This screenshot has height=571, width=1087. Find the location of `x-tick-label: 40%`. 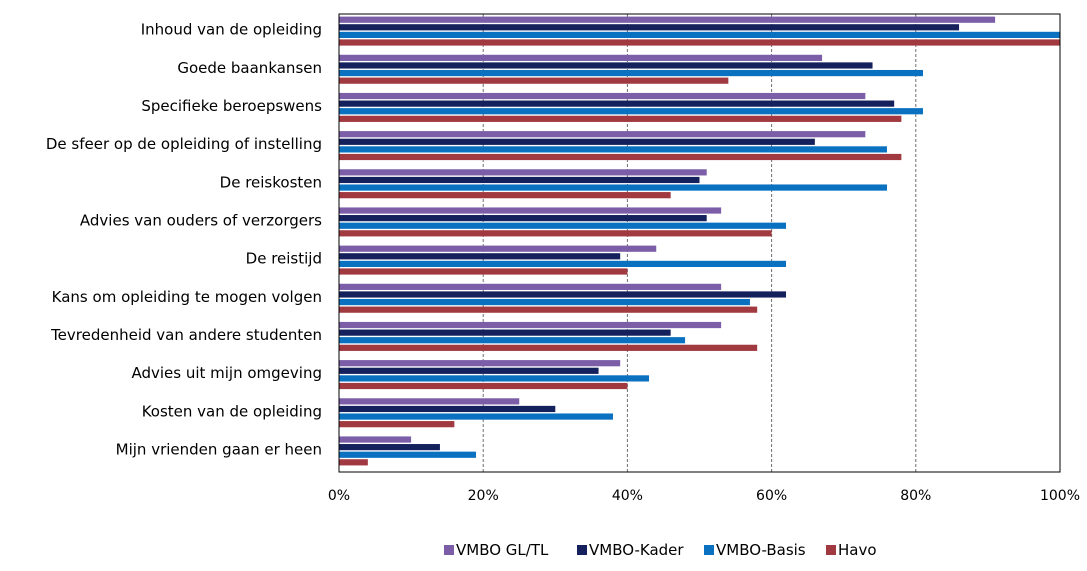

x-tick-label: 40% is located at coordinates (627, 496).